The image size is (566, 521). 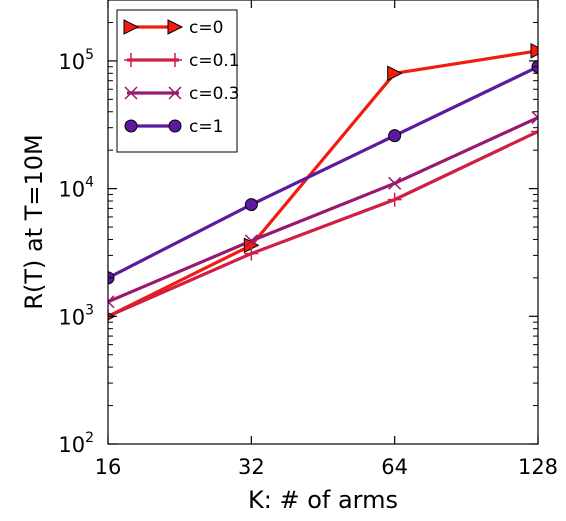 What do you see at coordinates (394, 467) in the screenshot?
I see `x-tick-label: 64` at bounding box center [394, 467].